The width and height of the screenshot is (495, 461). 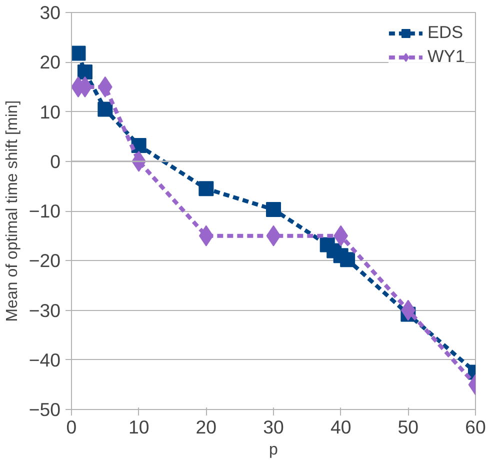 I want to click on y-tick-label: −20, so click(x=44, y=261).